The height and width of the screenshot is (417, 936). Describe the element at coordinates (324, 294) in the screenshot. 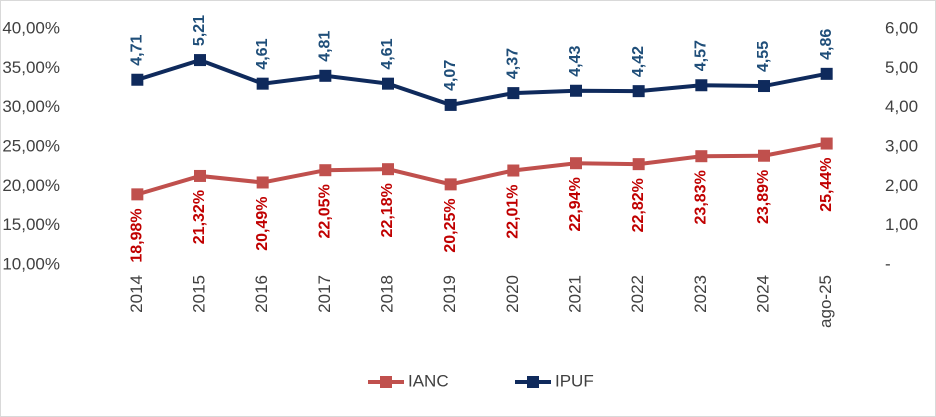

I see `x-tick-label: 2017` at that location.